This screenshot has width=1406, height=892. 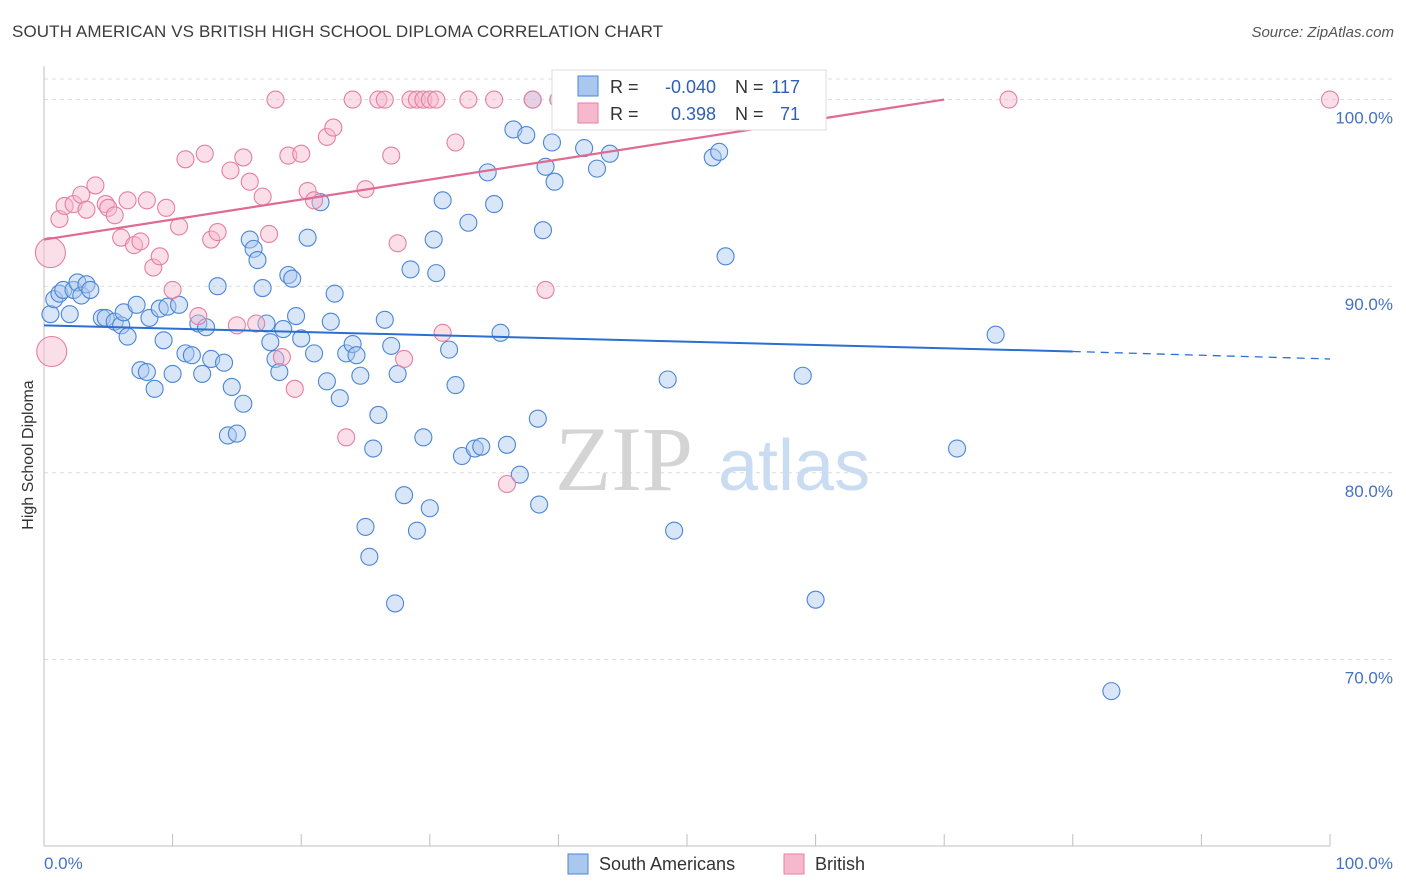 What do you see at coordinates (1369, 304) in the screenshot?
I see `y-tick-label: 90.0%` at bounding box center [1369, 304].